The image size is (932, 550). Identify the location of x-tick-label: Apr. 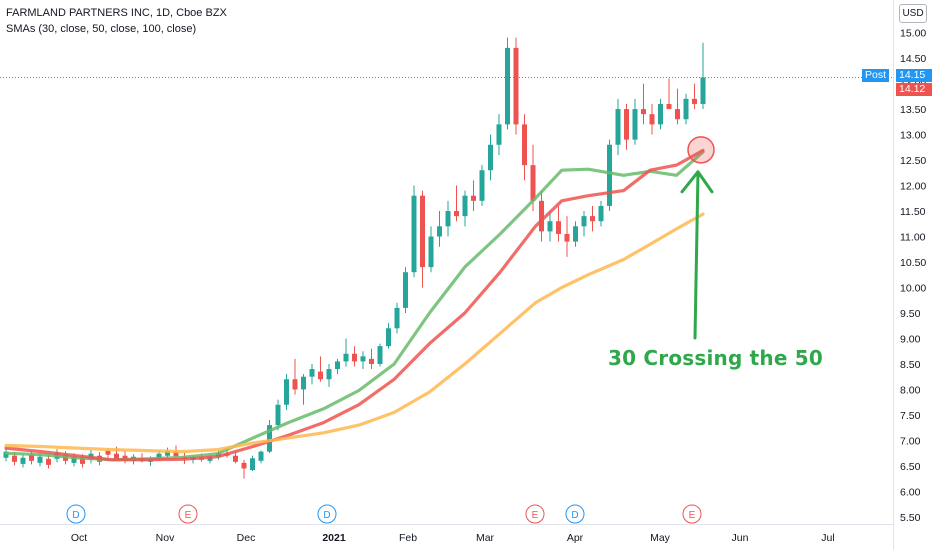
(575, 538).